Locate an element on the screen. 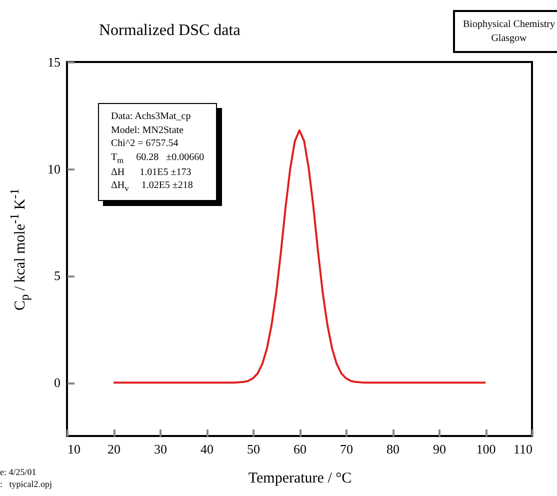 The width and height of the screenshot is (557, 496). x-tick-label: 10 is located at coordinates (74, 449).